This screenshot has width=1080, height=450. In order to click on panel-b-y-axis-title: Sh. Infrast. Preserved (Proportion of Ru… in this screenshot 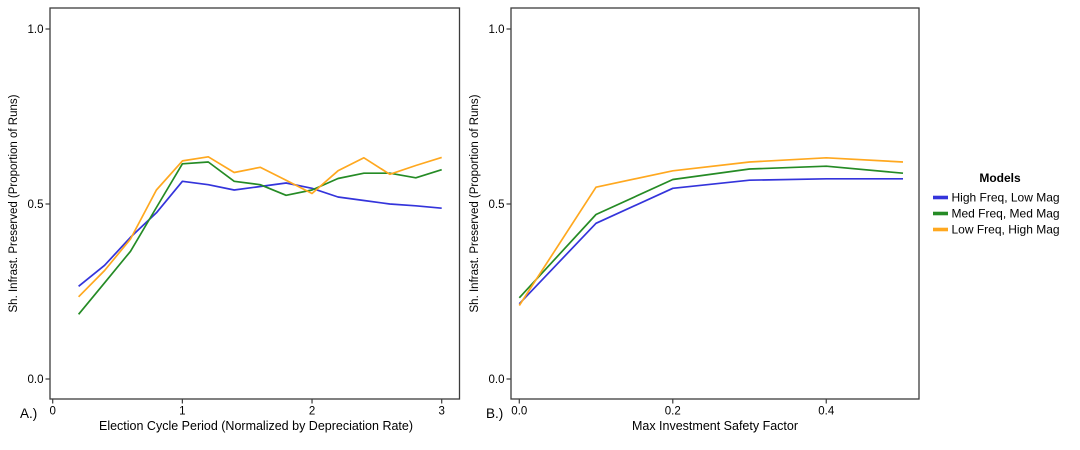, I will do `click(475, 203)`.